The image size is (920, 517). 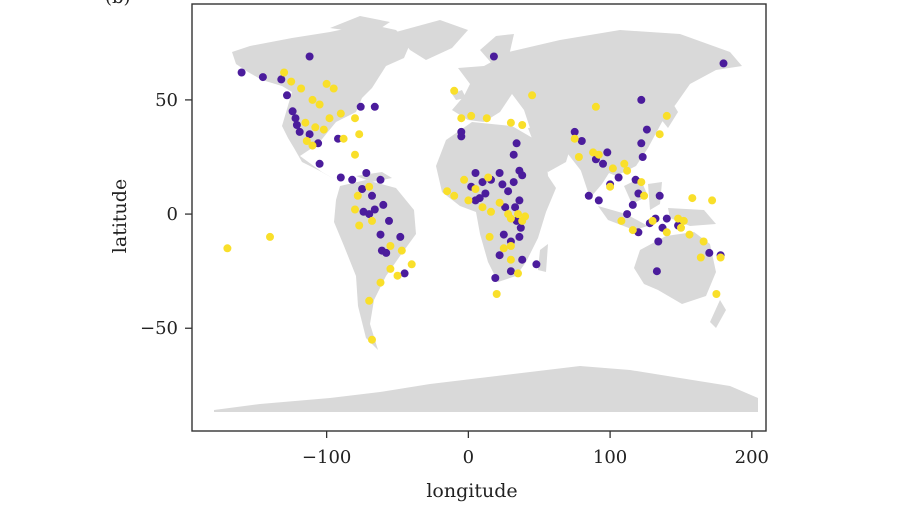 What do you see at coordinates (468, 457) in the screenshot?
I see `x-tick-label: 0` at bounding box center [468, 457].